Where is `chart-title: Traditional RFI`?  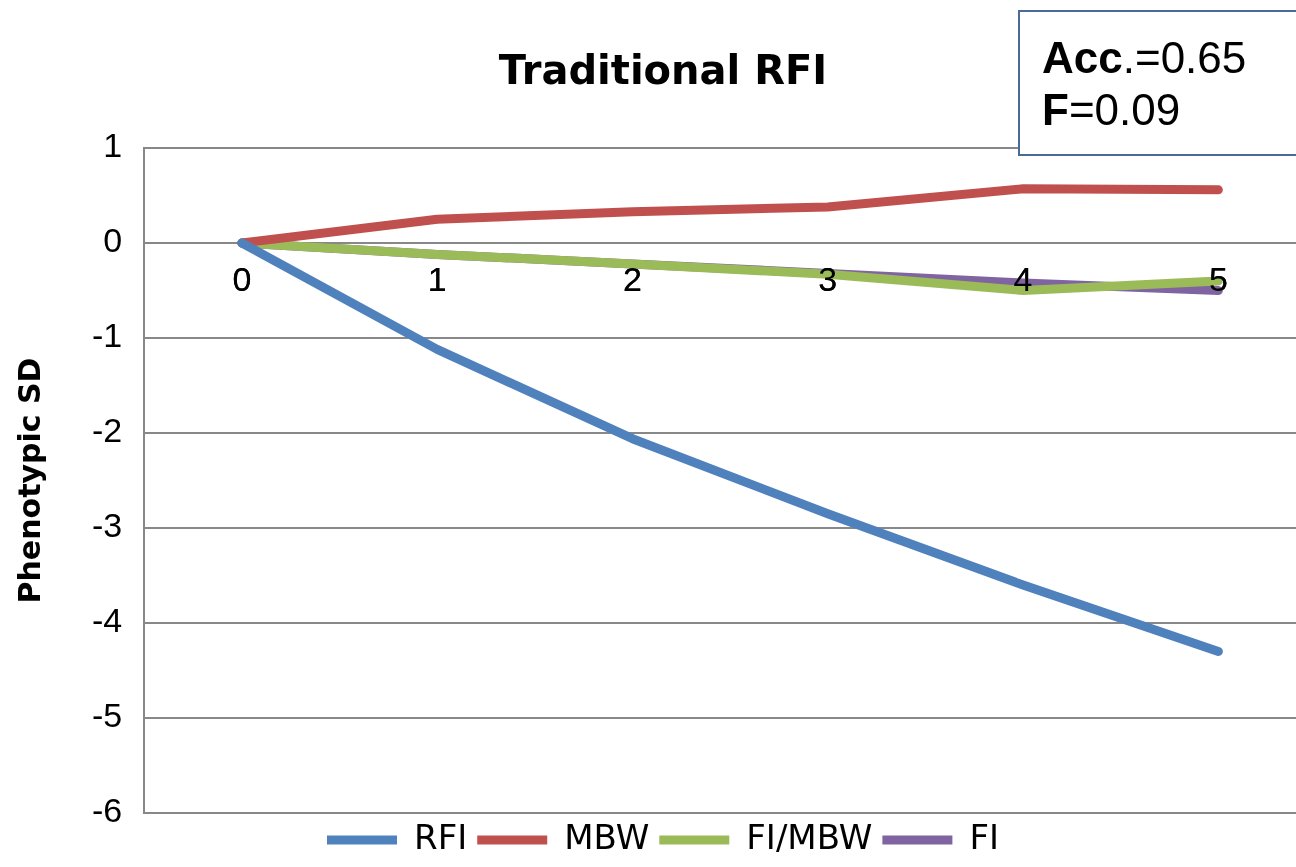 chart-title: Traditional RFI is located at coordinates (663, 70).